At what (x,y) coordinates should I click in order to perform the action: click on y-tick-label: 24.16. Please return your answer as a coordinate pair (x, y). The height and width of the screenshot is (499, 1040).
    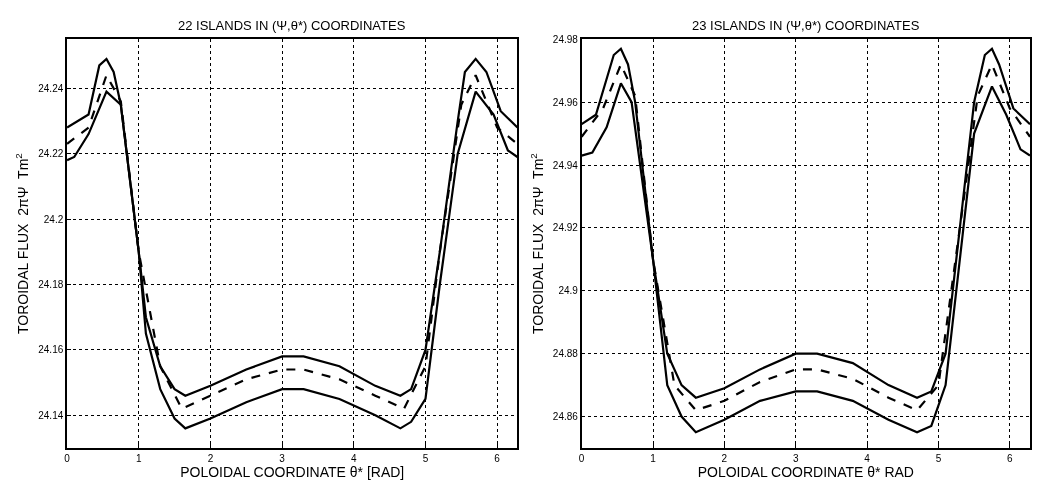
    Looking at the image, I should click on (51, 350).